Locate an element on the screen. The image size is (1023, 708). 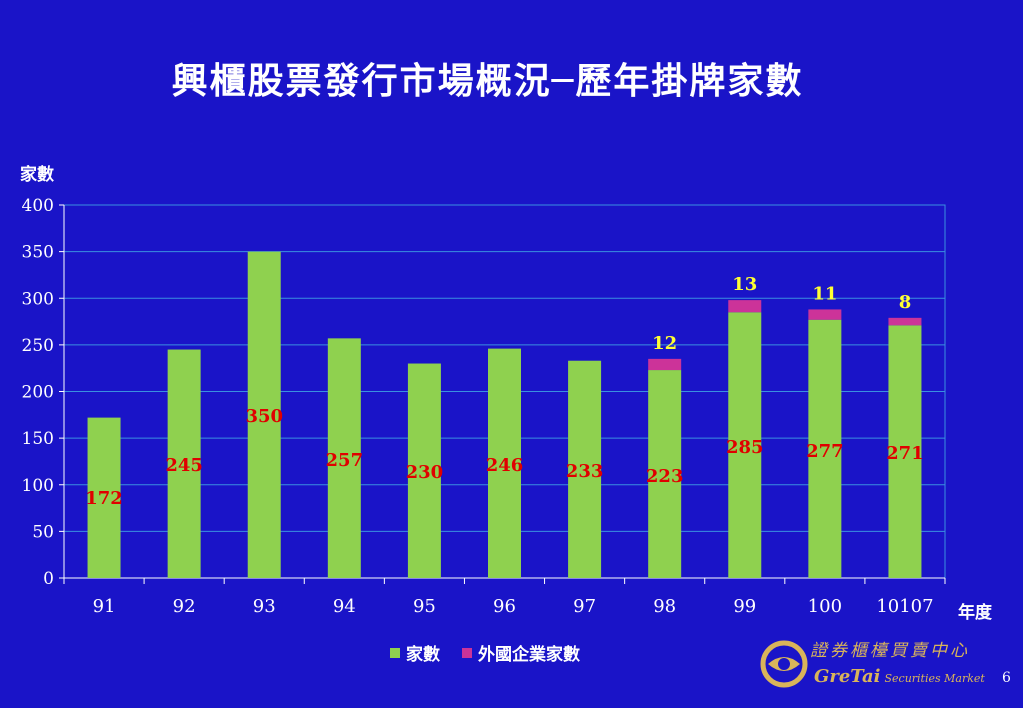
data-label-base: 223 is located at coordinates (665, 476).